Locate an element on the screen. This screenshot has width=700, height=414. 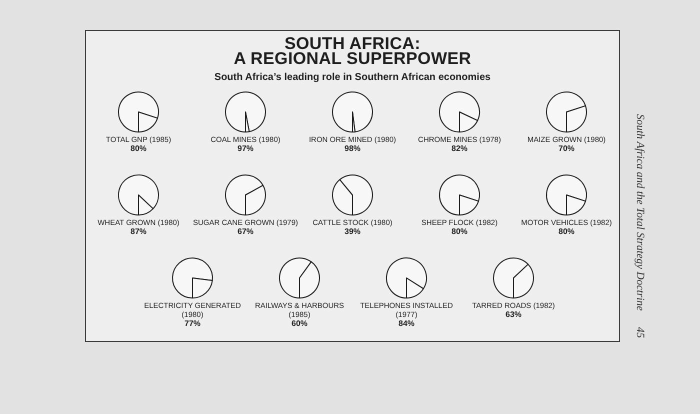
text: SOUTH AFRICA: A REGIONAL SUPERPOWER is located at coordinates (352, 51).